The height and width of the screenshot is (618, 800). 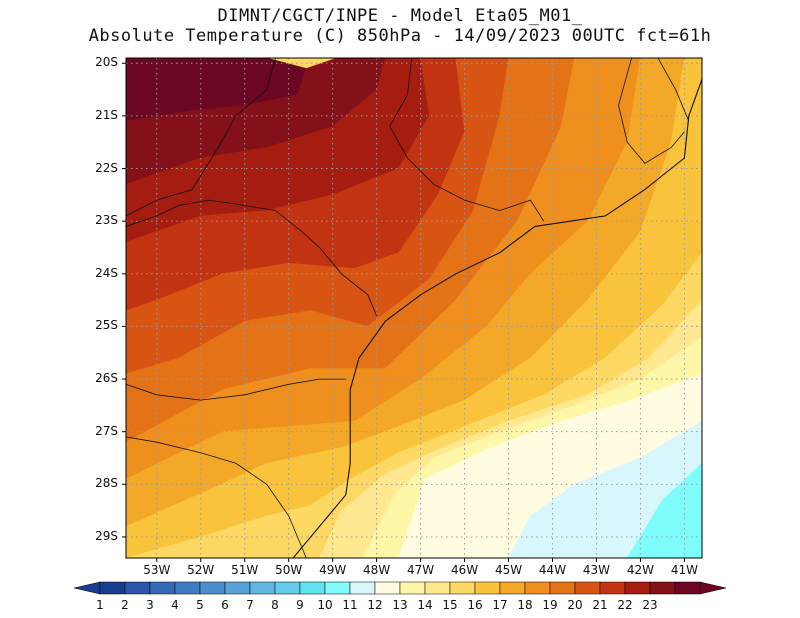 What do you see at coordinates (300, 605) in the screenshot?
I see `colorbar-label-9: 9` at bounding box center [300, 605].